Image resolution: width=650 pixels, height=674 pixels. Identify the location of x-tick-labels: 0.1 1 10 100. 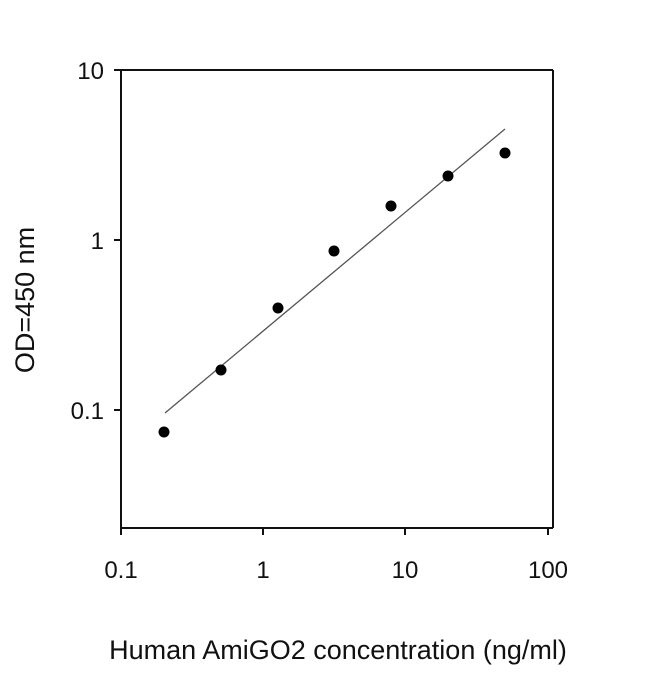
(336, 570).